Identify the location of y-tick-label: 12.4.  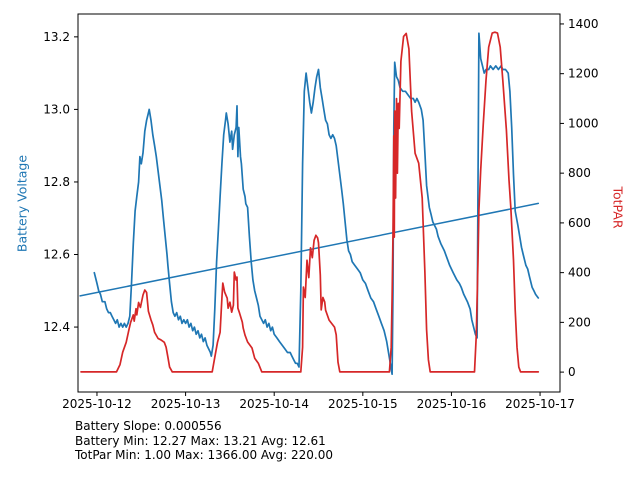
(56, 327).